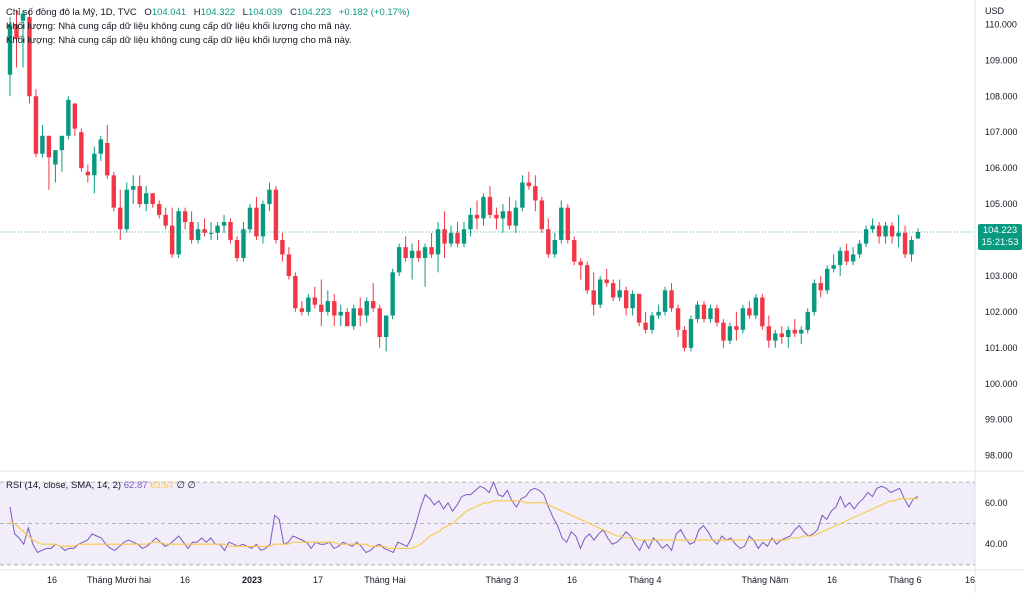 This screenshot has width=1024, height=598. What do you see at coordinates (64, 485) in the screenshot?
I see `rsi-title: RSI (14, close, SMA, 14, 2)` at bounding box center [64, 485].